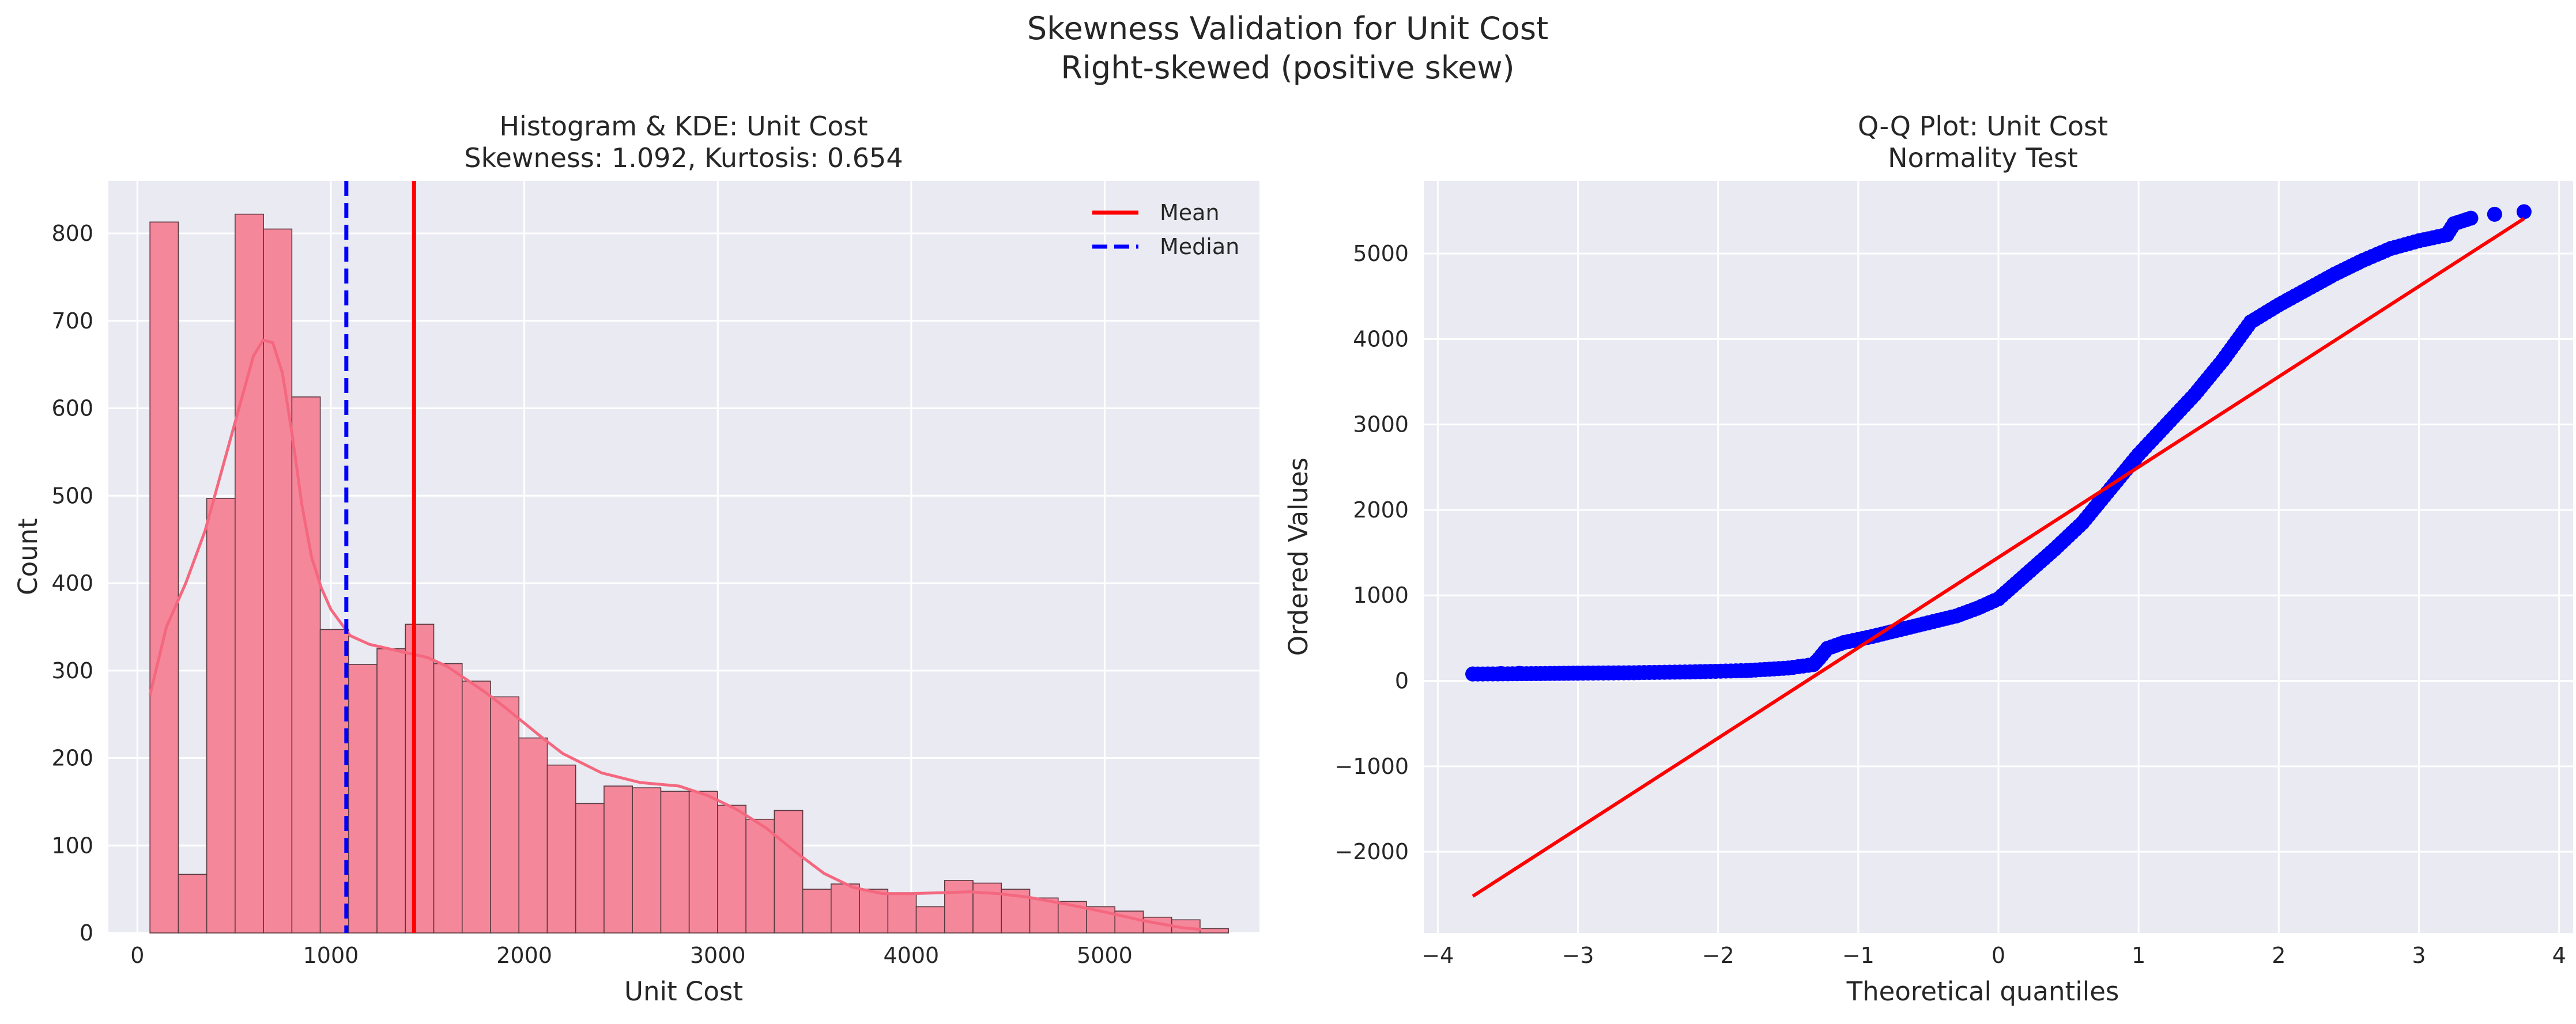 The height and width of the screenshot is (1024, 2576). Describe the element at coordinates (1381, 595) in the screenshot. I see `qq-y-tick-3: 1000` at that location.